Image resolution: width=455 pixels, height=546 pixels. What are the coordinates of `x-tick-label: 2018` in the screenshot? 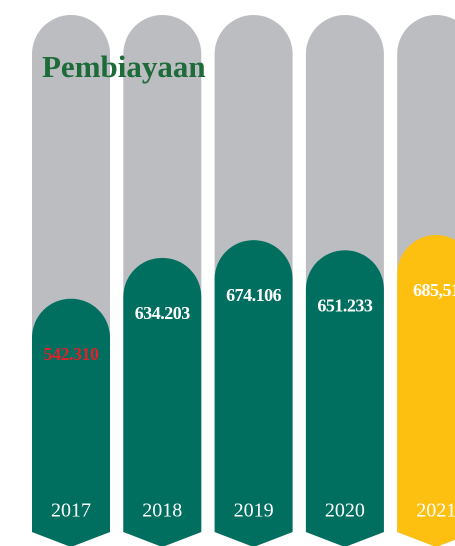 It's located at (162, 511).